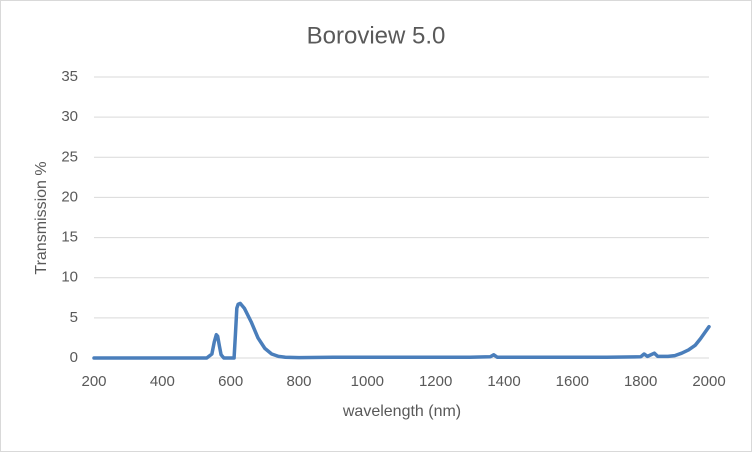 The height and width of the screenshot is (452, 752). Describe the element at coordinates (435, 381) in the screenshot. I see `x-tick-label: 1200` at that location.